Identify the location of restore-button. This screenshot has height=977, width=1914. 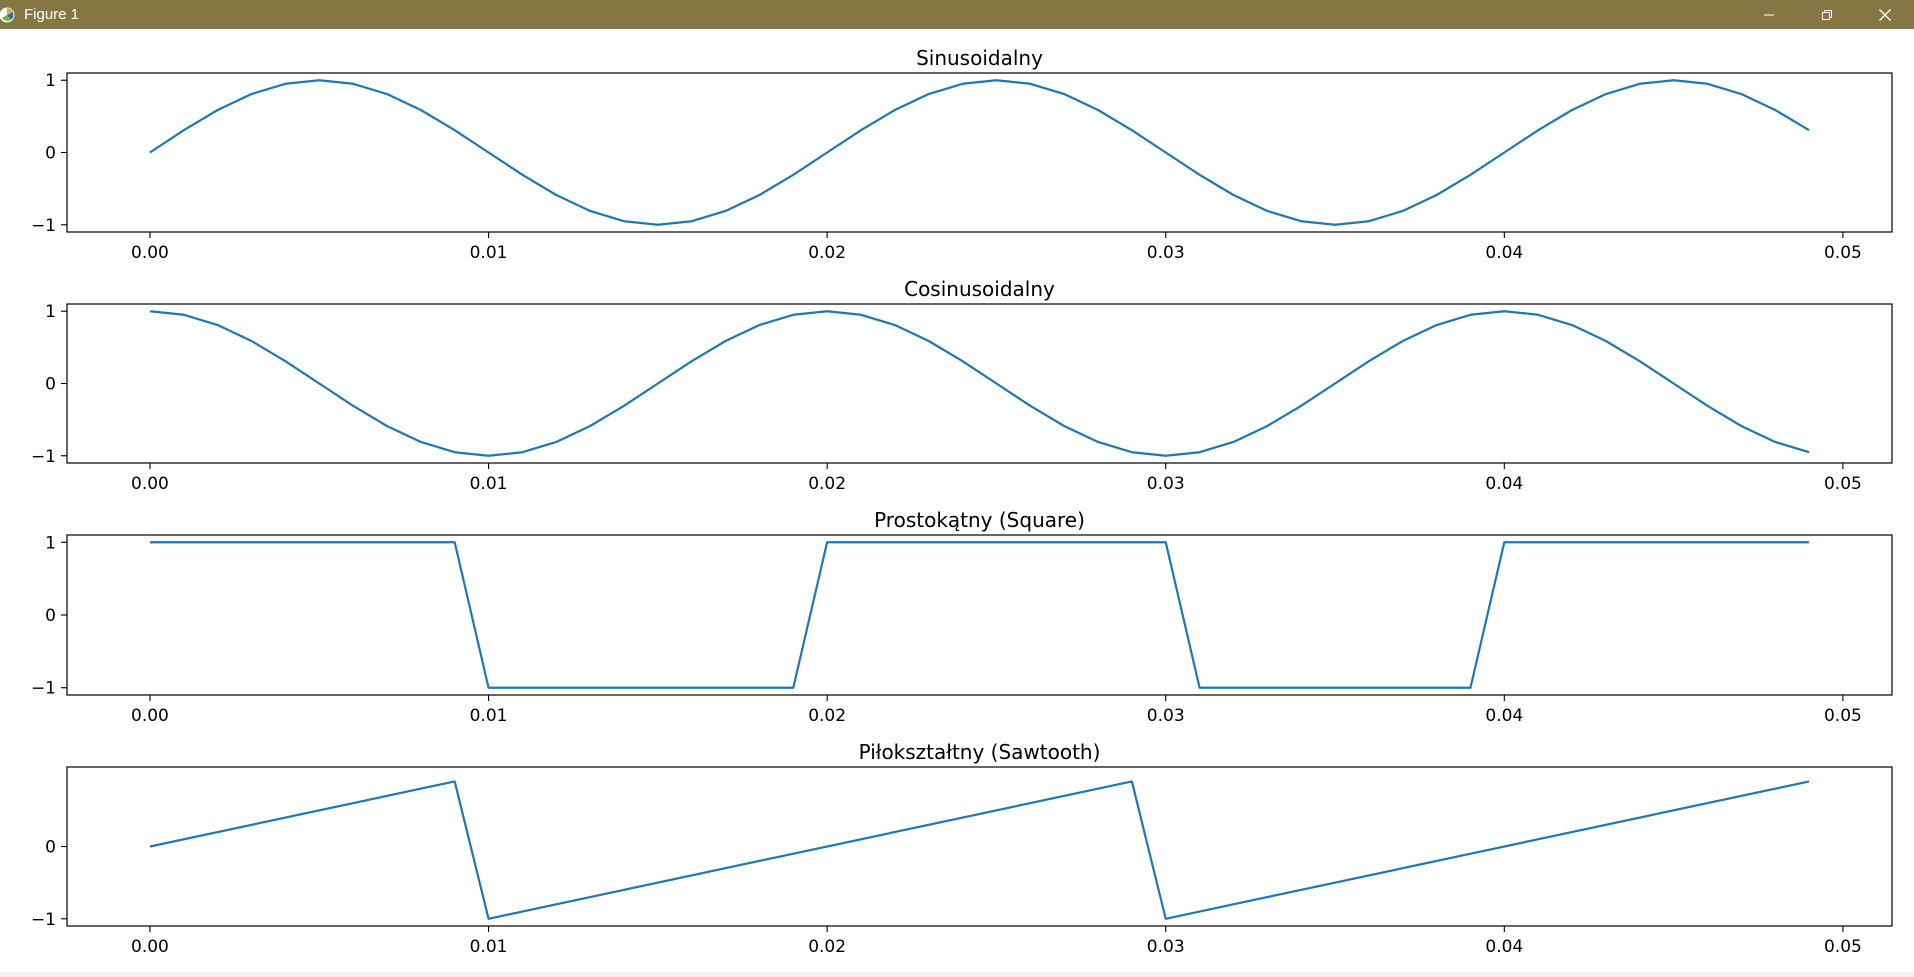
(1827, 14).